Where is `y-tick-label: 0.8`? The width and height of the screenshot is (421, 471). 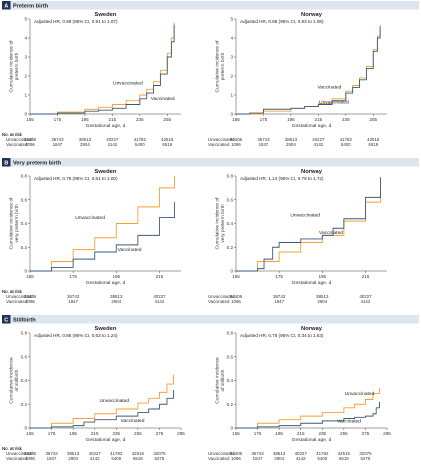
y-tick-label: 0.8 is located at coordinates (24, 333).